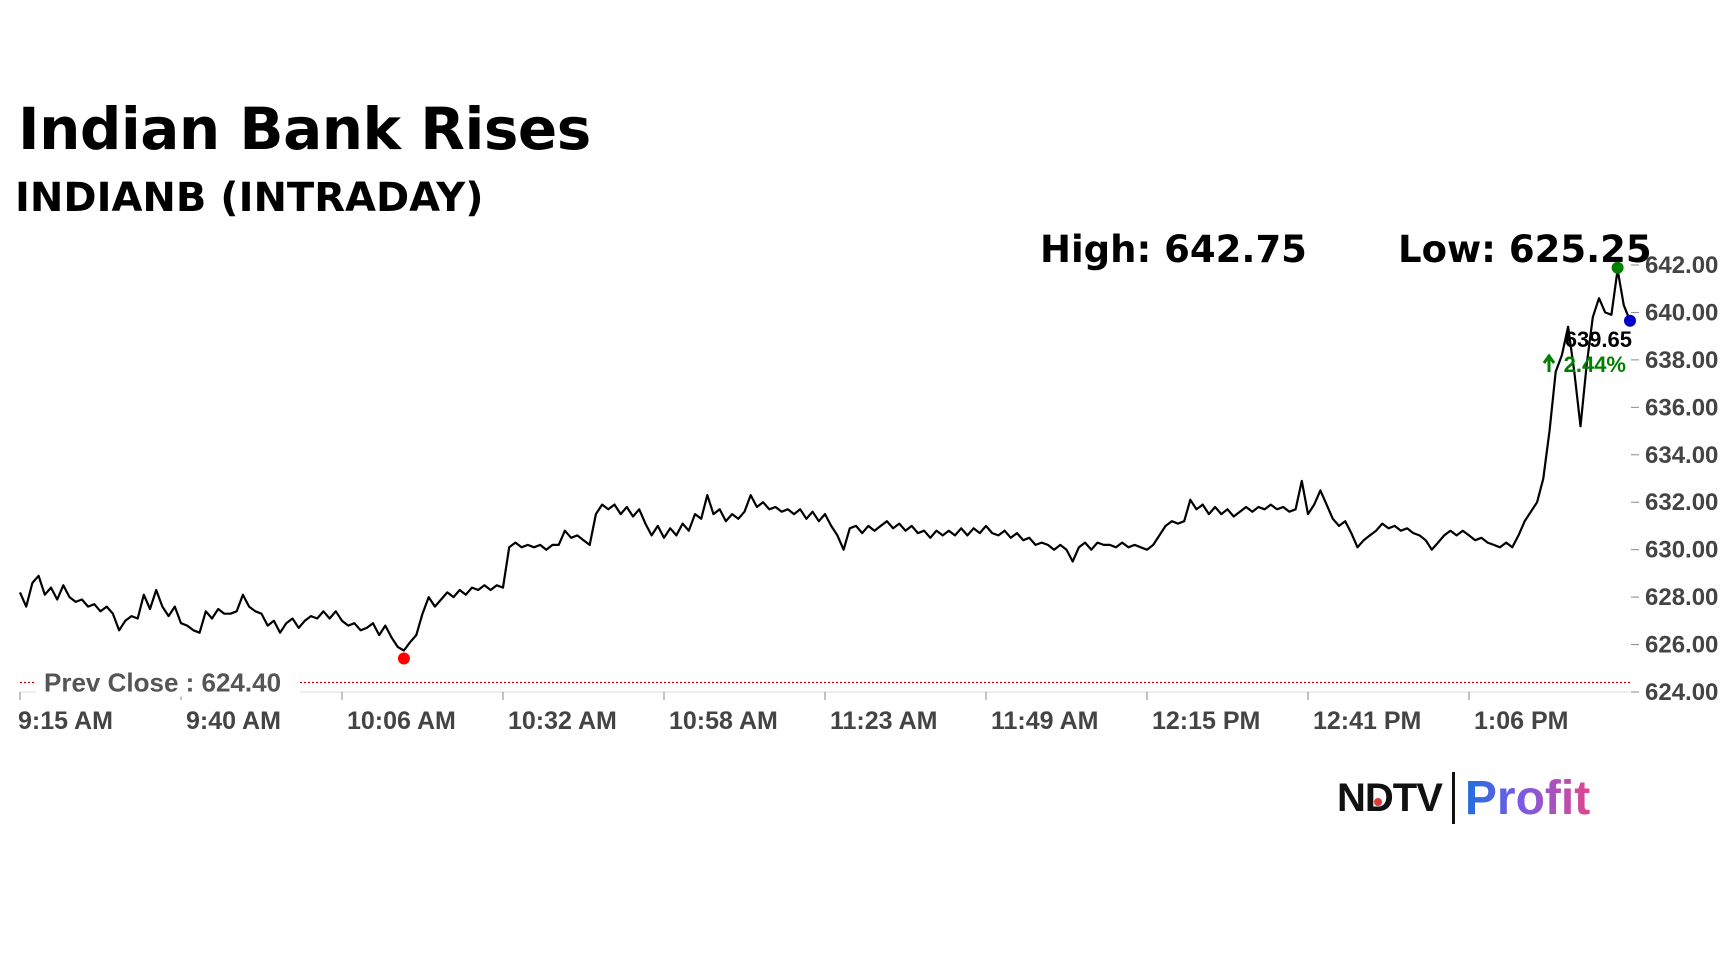 This screenshot has width=1728, height=972. I want to click on x-tick-label: 9:40 AM, so click(233, 721).